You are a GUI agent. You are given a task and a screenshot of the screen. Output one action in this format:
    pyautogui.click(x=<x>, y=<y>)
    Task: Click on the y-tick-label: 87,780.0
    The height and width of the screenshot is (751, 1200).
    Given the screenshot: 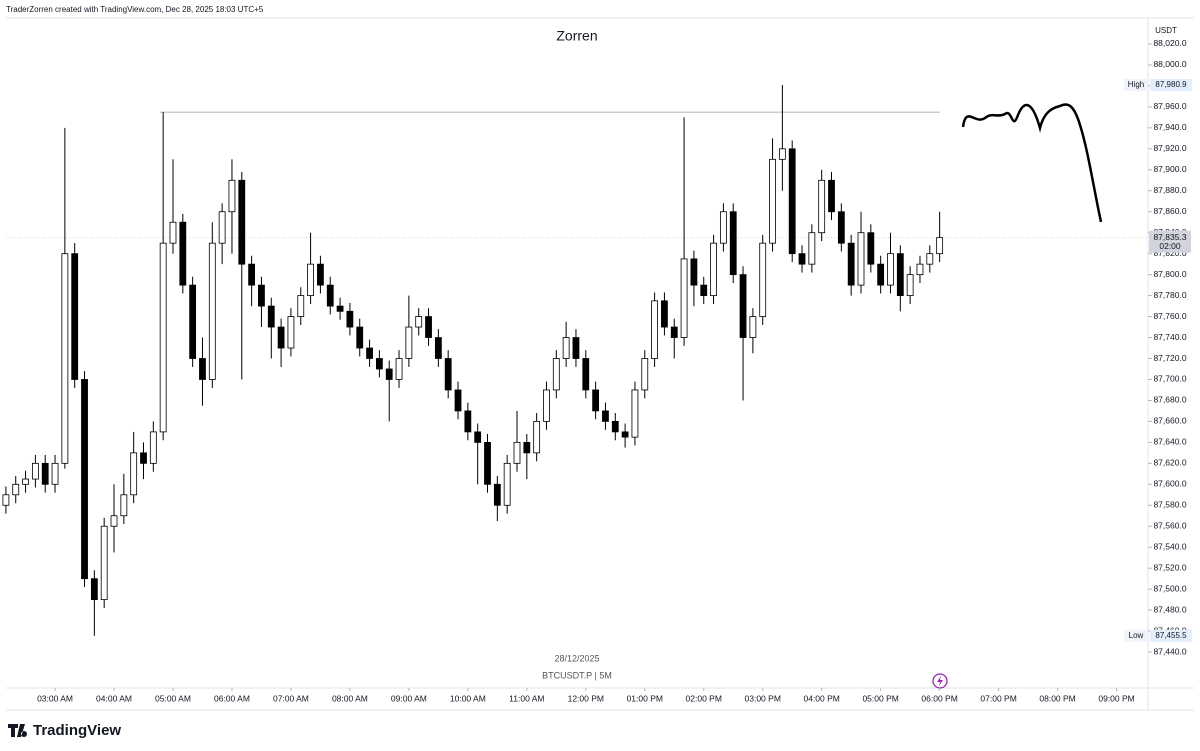 What is the action you would take?
    pyautogui.click(x=1169, y=295)
    